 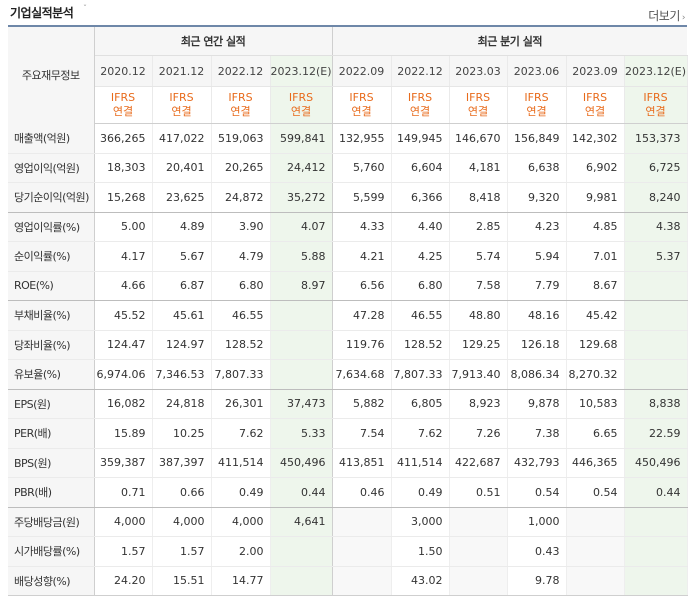 I want to click on more-link: 더보기 ›, so click(x=666, y=15).